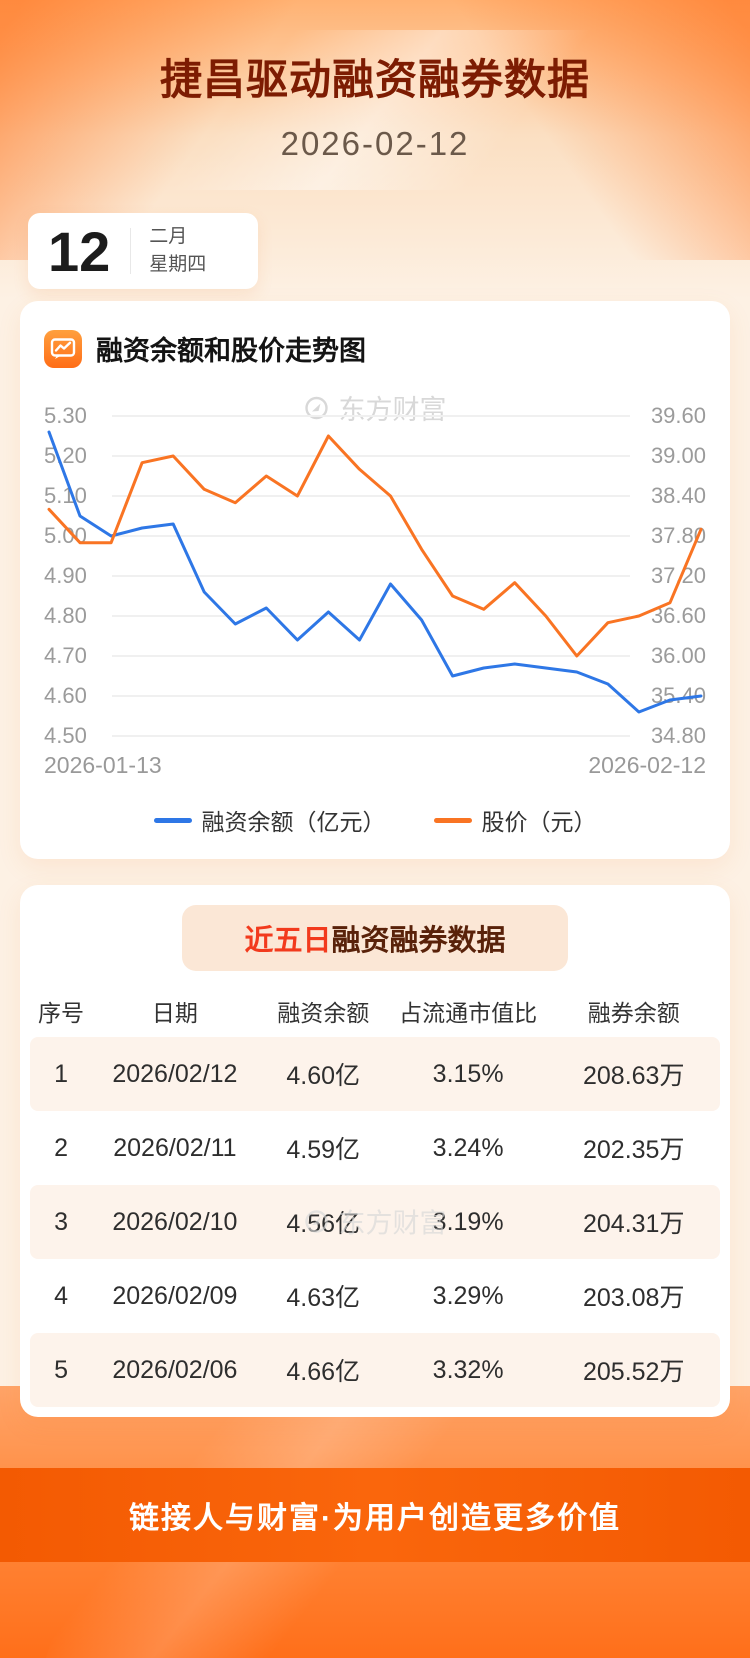 The height and width of the screenshot is (1658, 750). What do you see at coordinates (468, 1147) in the screenshot?
I see `cell-ratio: 3.24%` at bounding box center [468, 1147].